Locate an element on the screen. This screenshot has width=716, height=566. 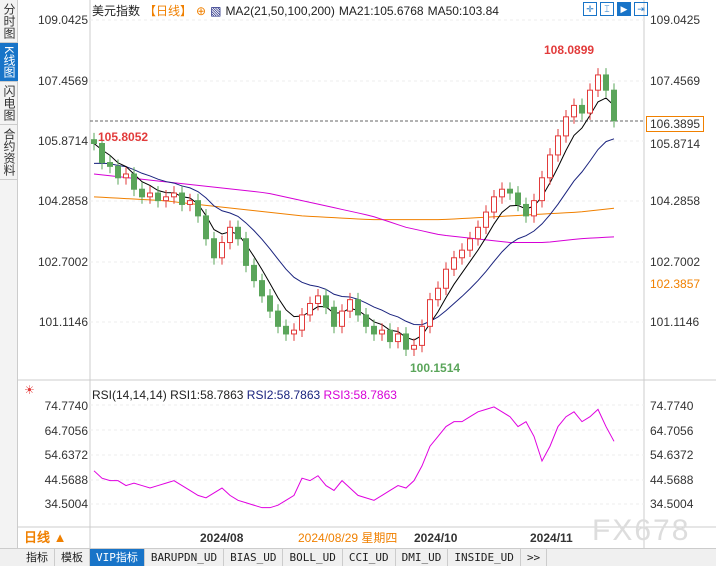
crosshair-tool-icon: ✛ is located at coordinates (590, 9).